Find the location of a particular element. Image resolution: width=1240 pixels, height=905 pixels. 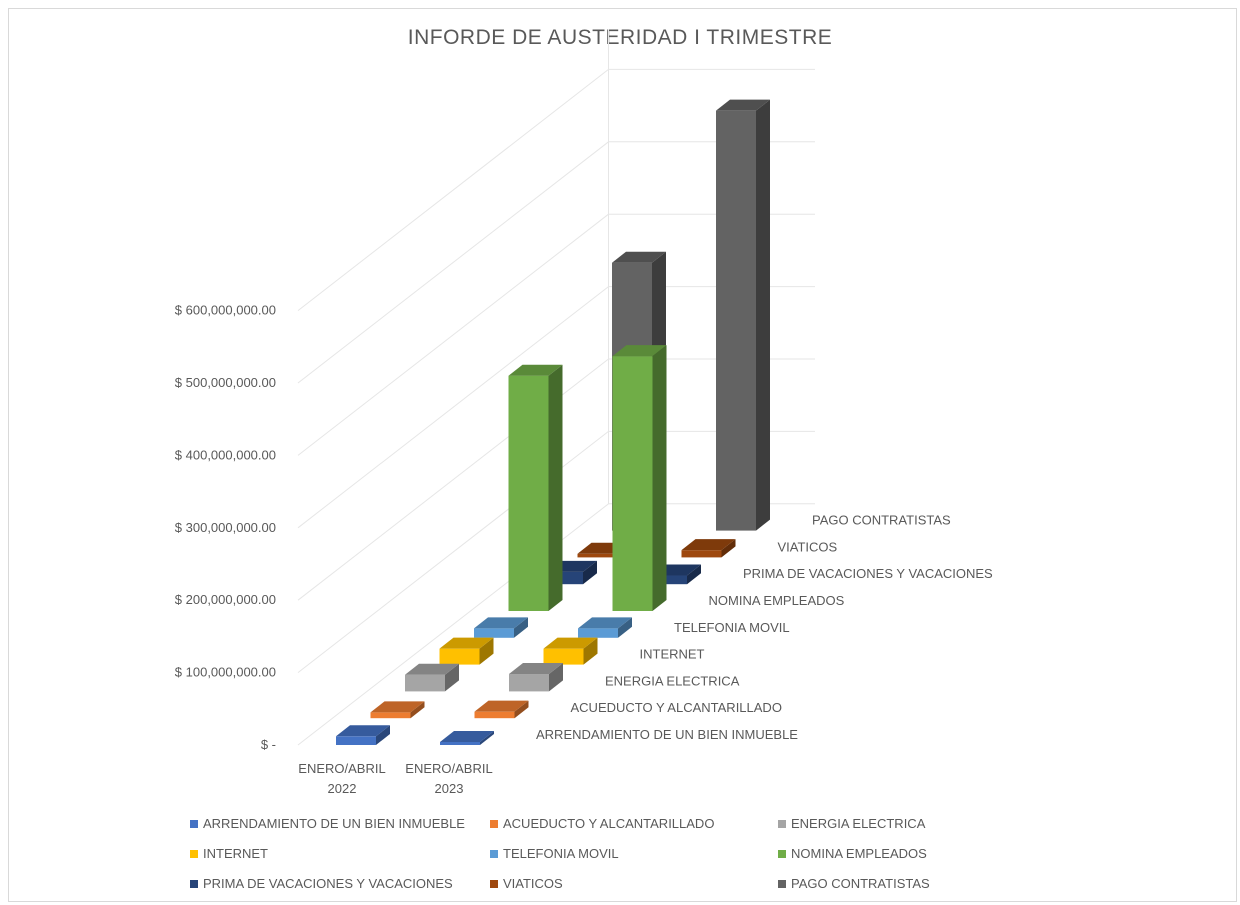

legend-item: TELEFONIA MOVIL is located at coordinates (554, 853).